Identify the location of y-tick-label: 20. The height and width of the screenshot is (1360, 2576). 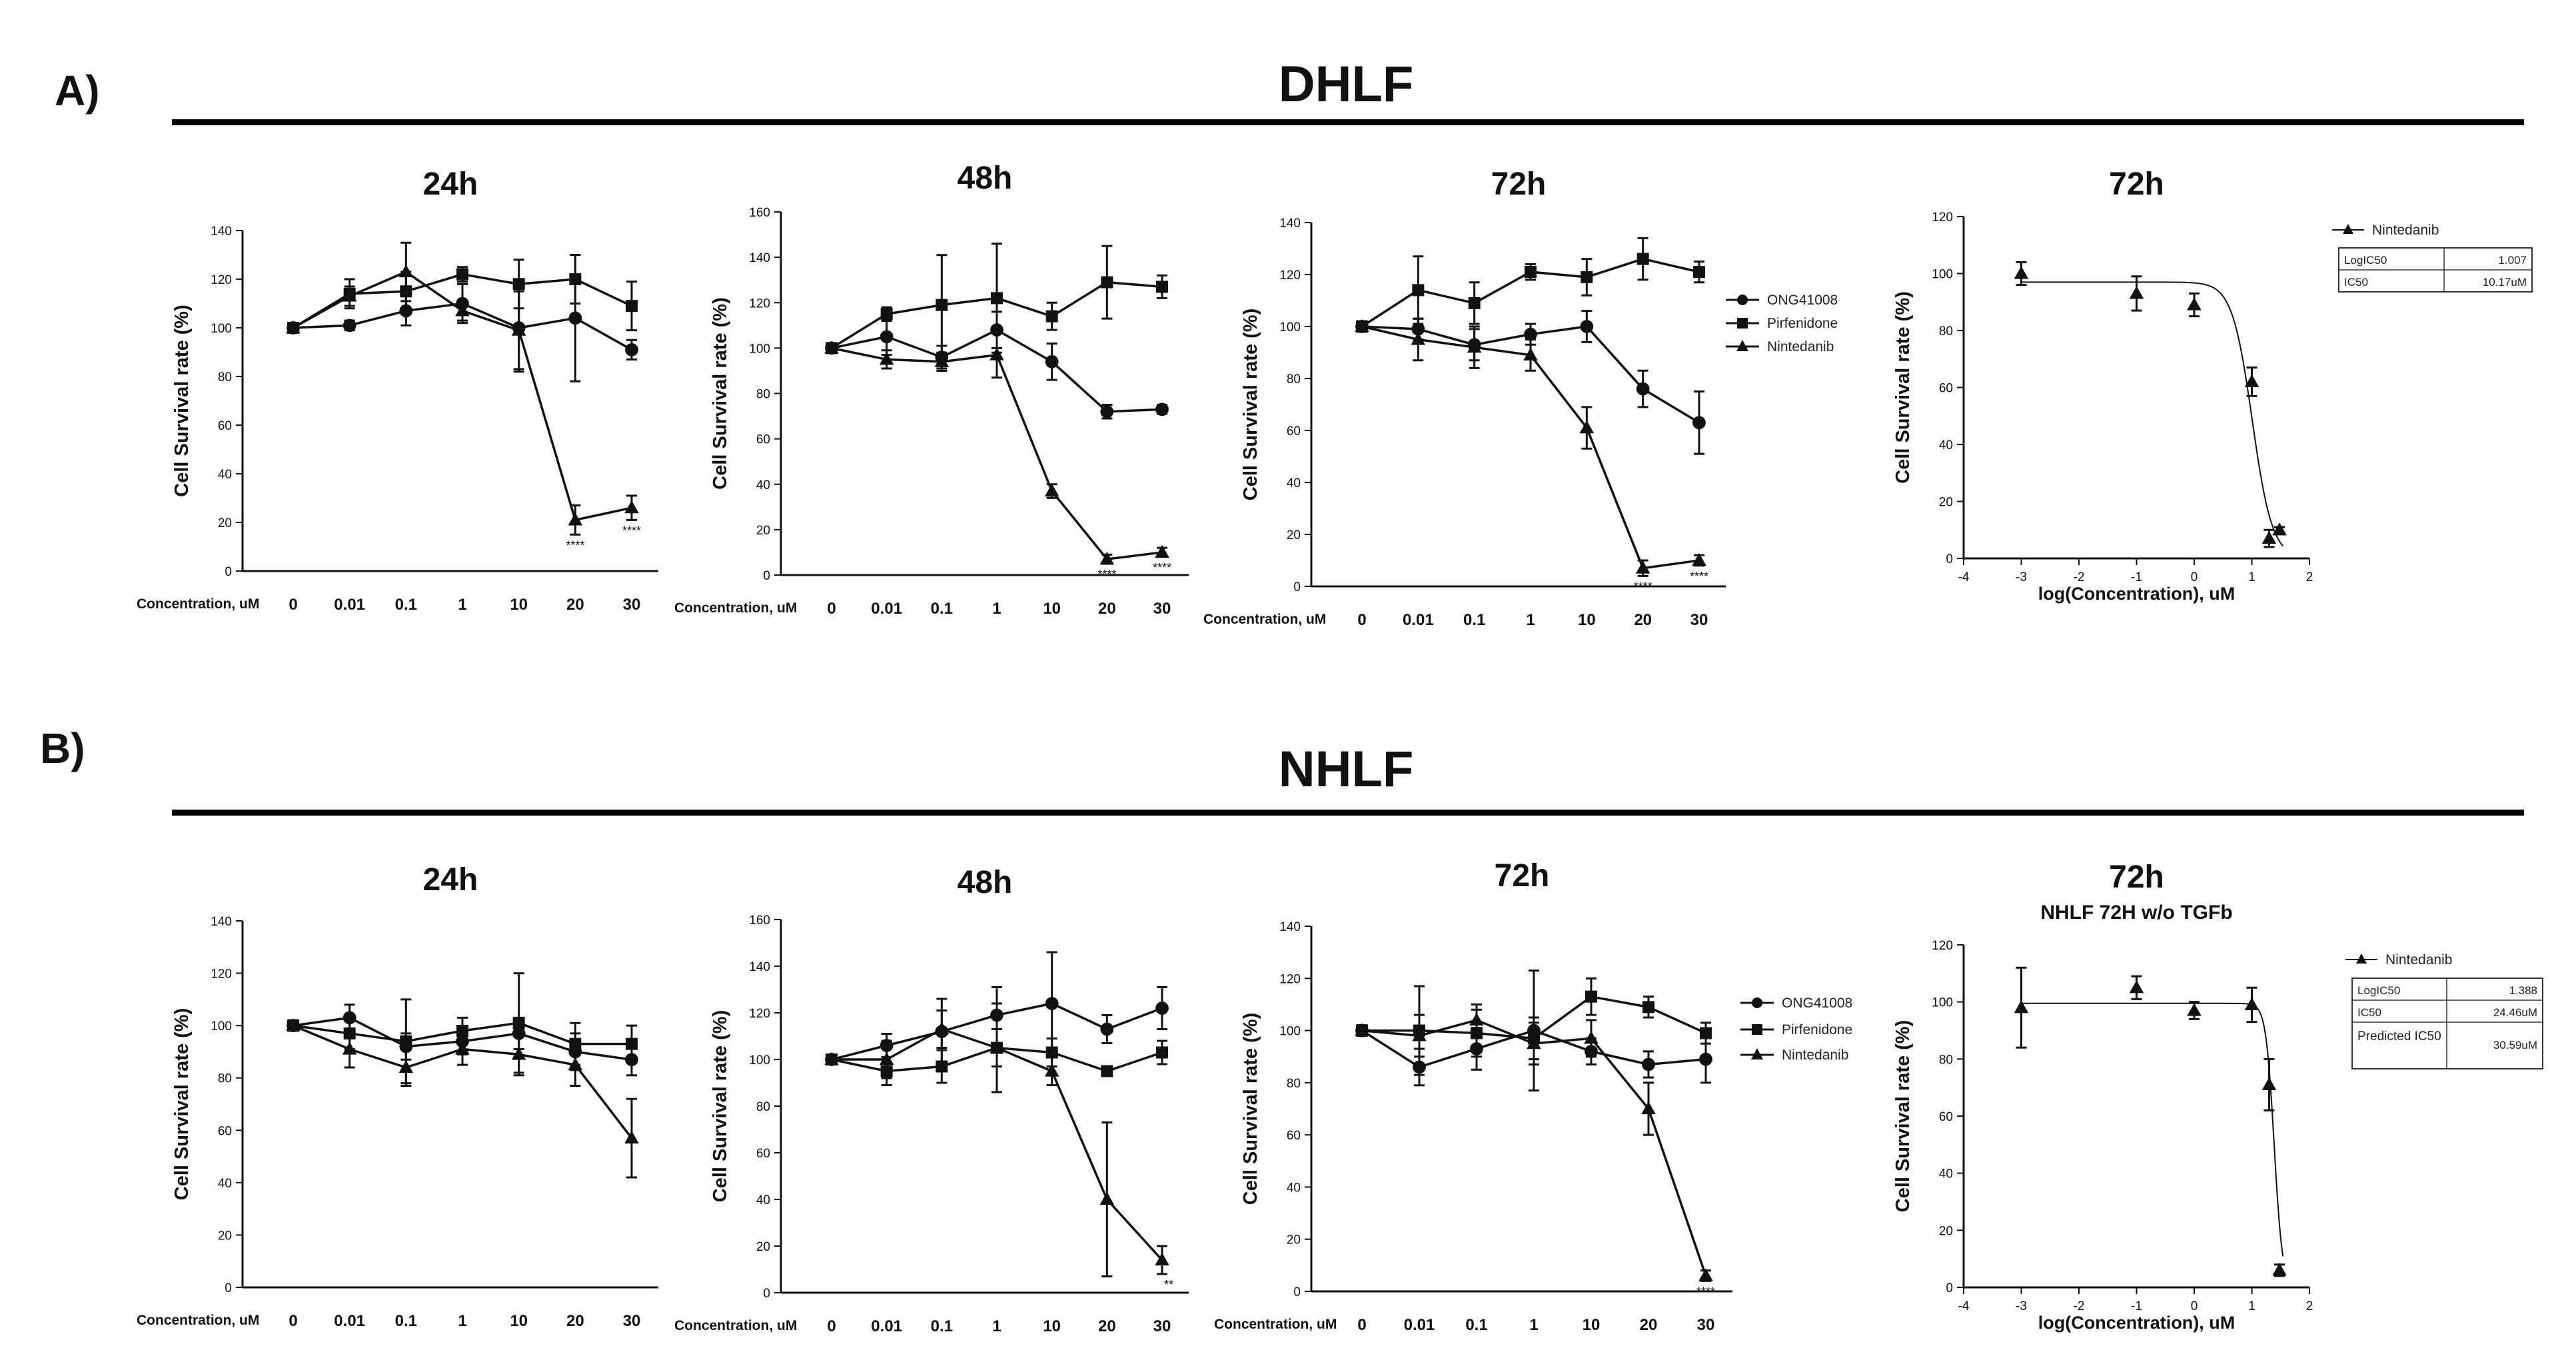
(1946, 503).